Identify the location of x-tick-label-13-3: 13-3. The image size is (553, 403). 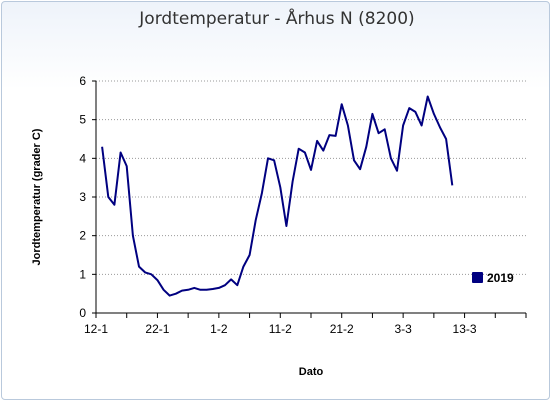
(465, 329).